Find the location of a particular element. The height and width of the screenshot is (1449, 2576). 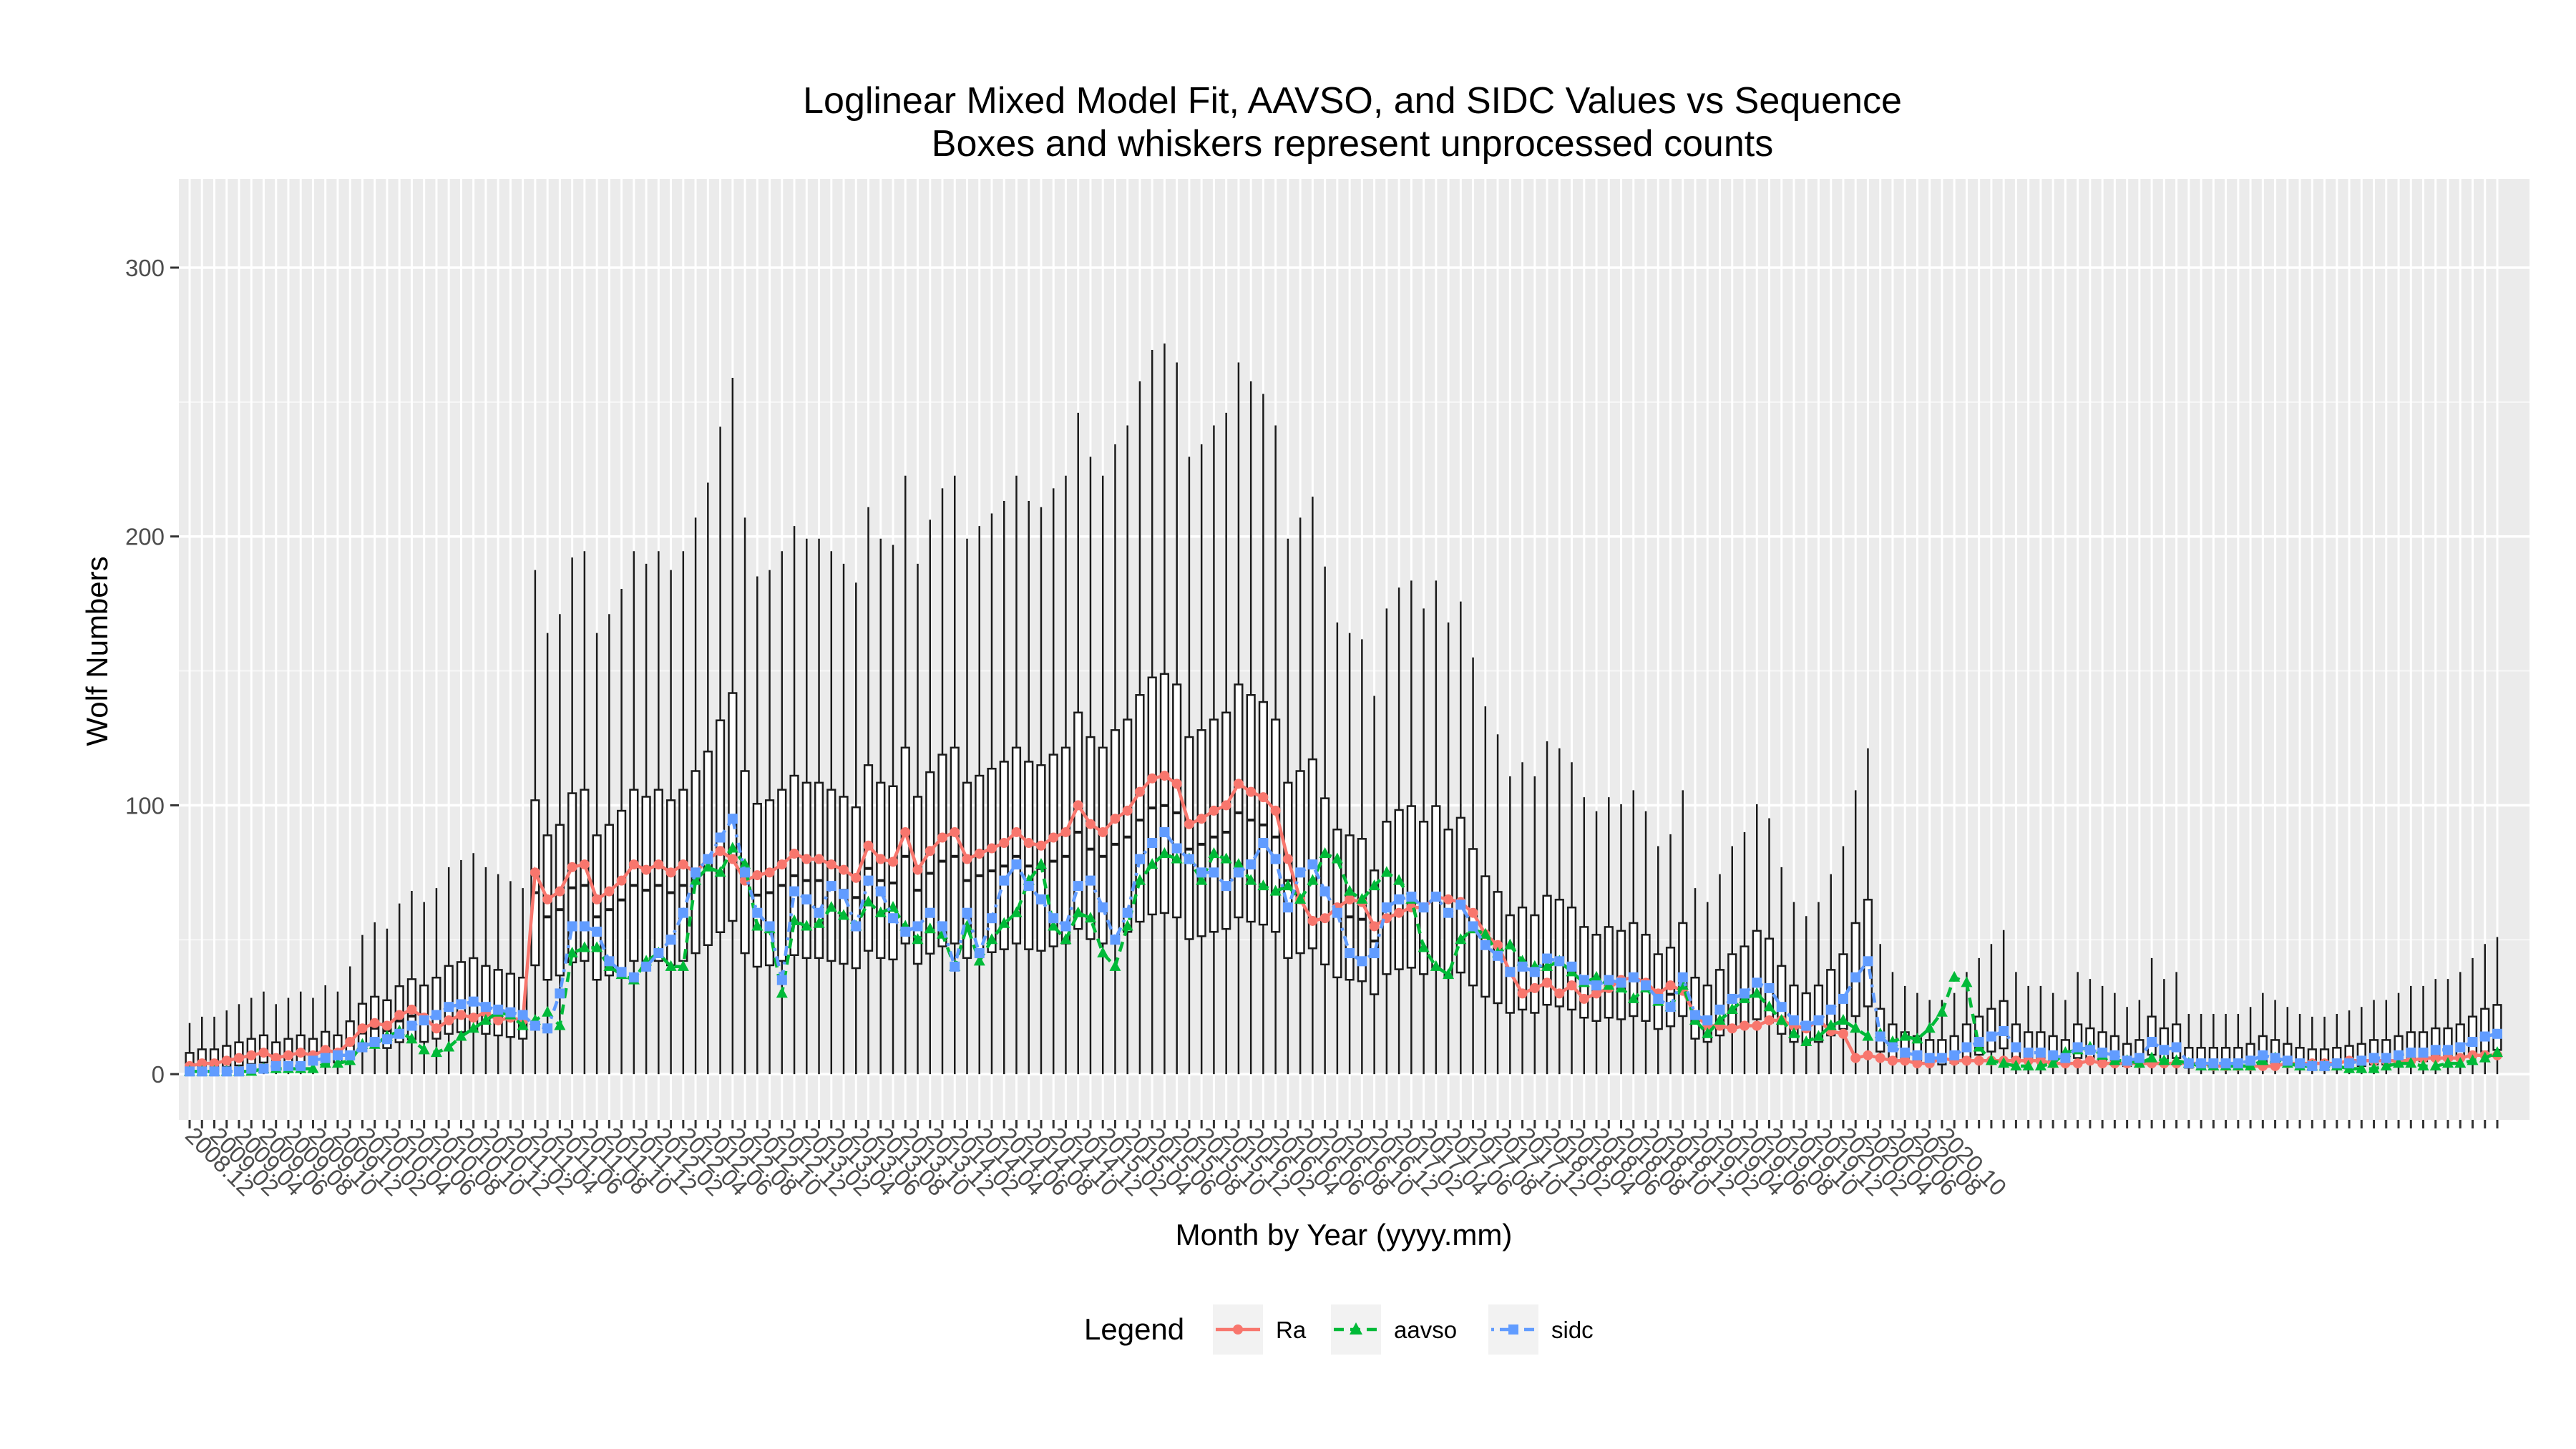

y-tick-label: 0 is located at coordinates (158, 1074).